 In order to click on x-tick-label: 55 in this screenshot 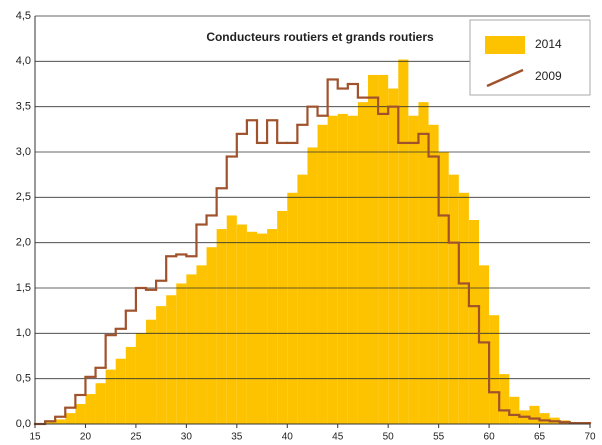, I will do `click(439, 437)`.